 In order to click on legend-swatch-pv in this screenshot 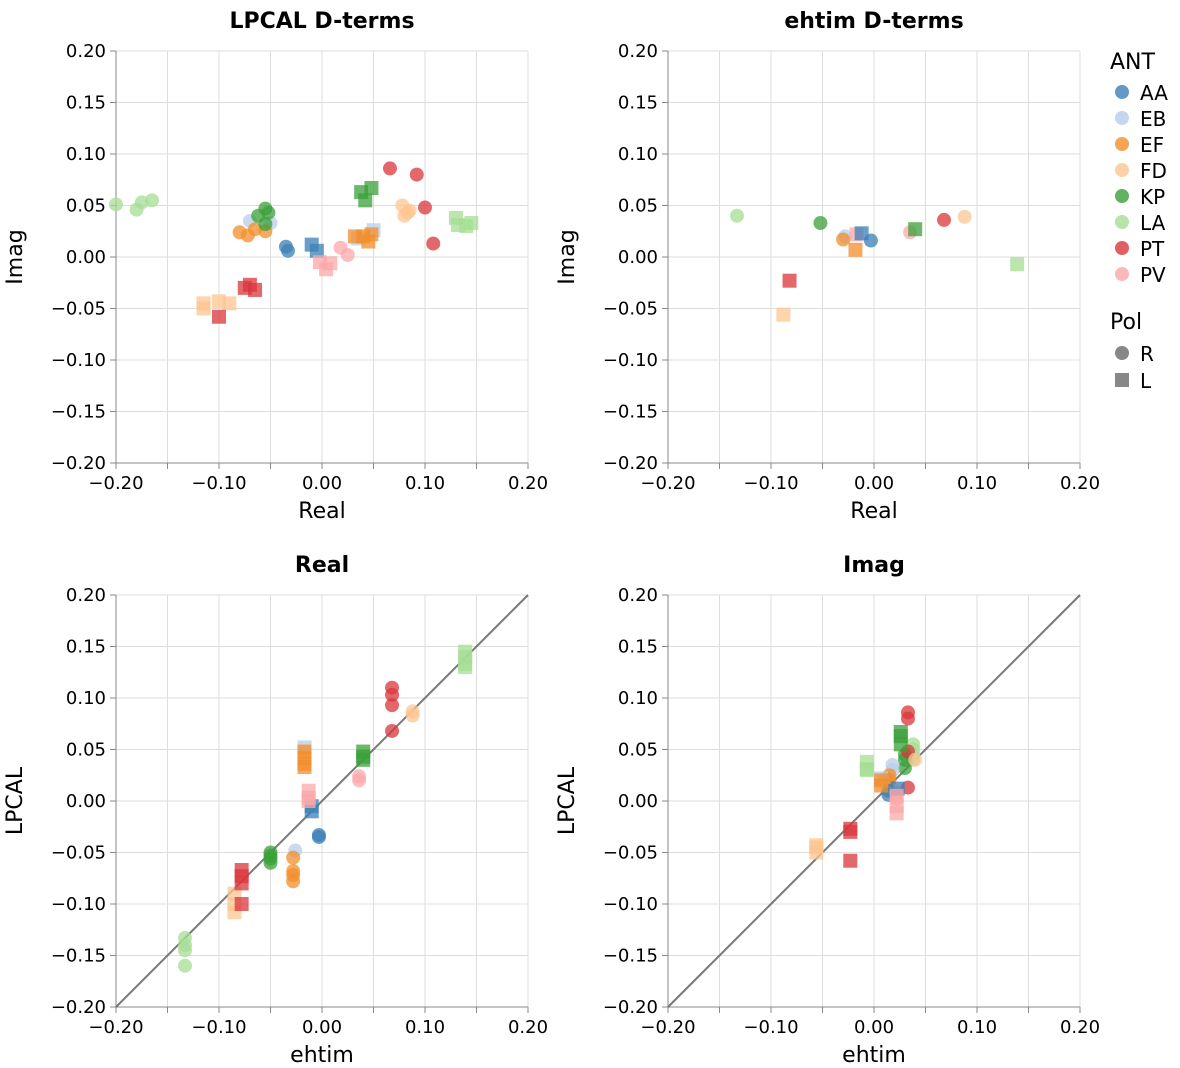, I will do `click(1122, 274)`.